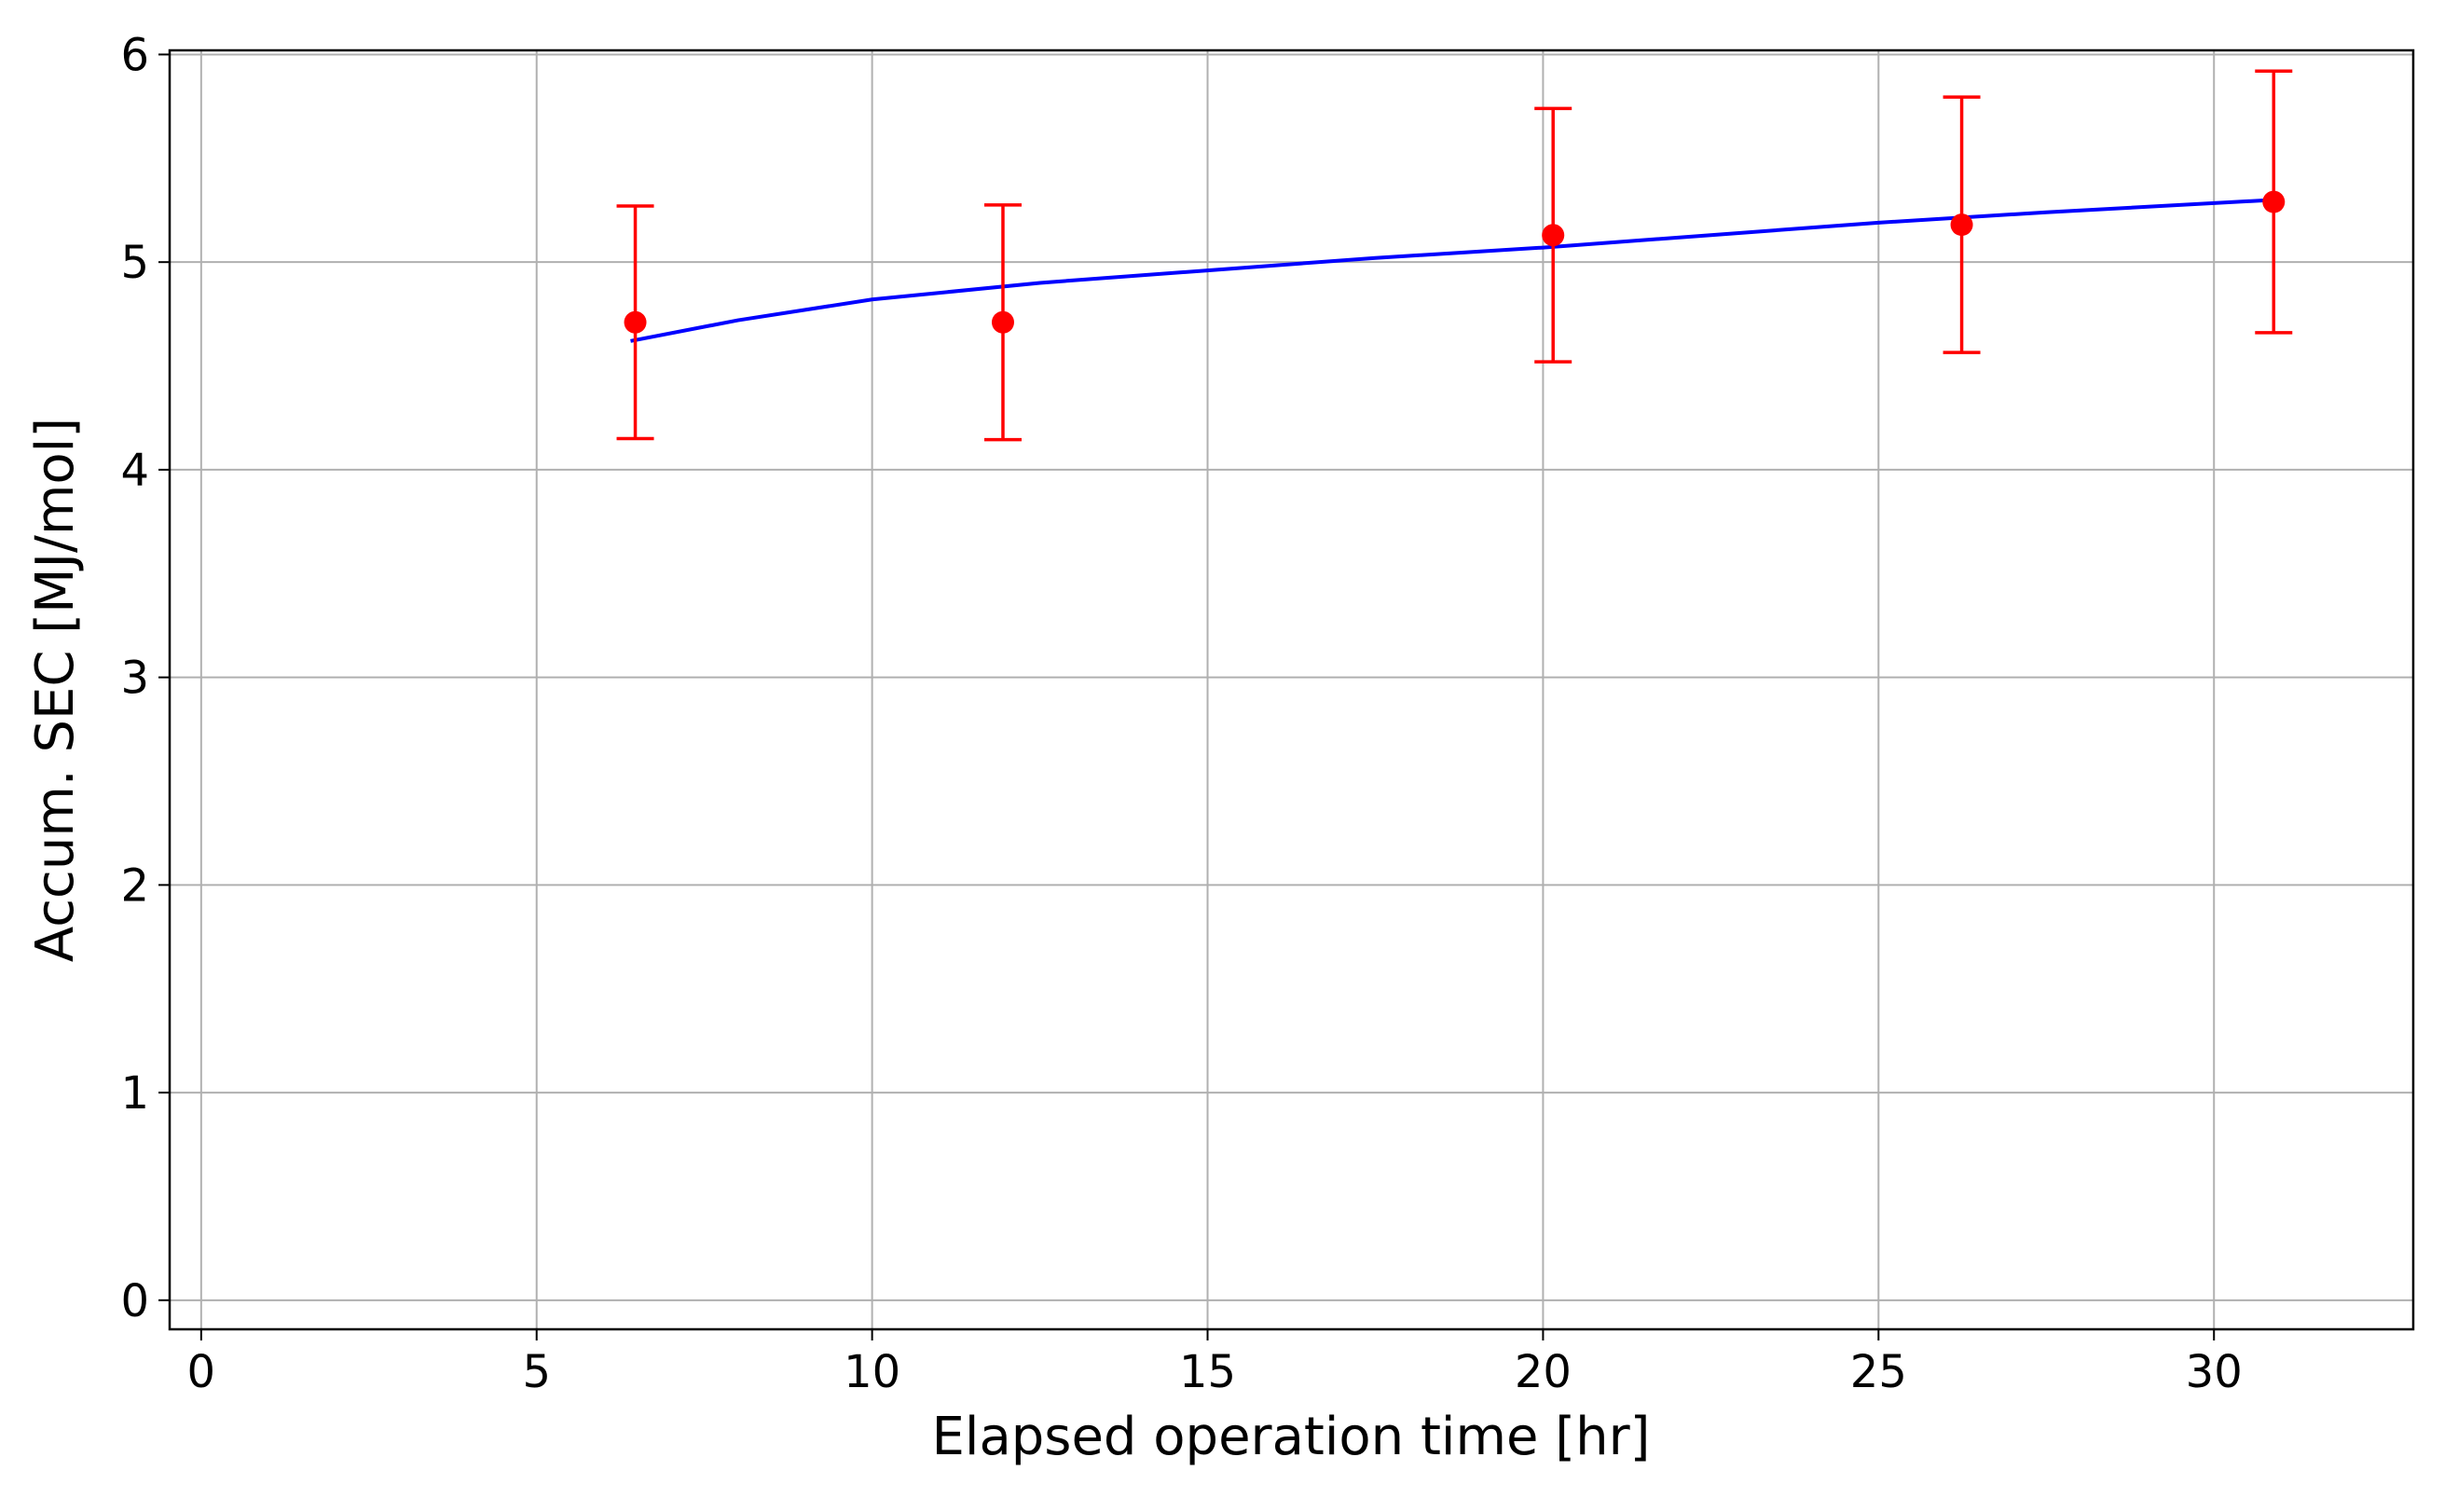  I want to click on y-tick-label: 4, so click(134, 471).